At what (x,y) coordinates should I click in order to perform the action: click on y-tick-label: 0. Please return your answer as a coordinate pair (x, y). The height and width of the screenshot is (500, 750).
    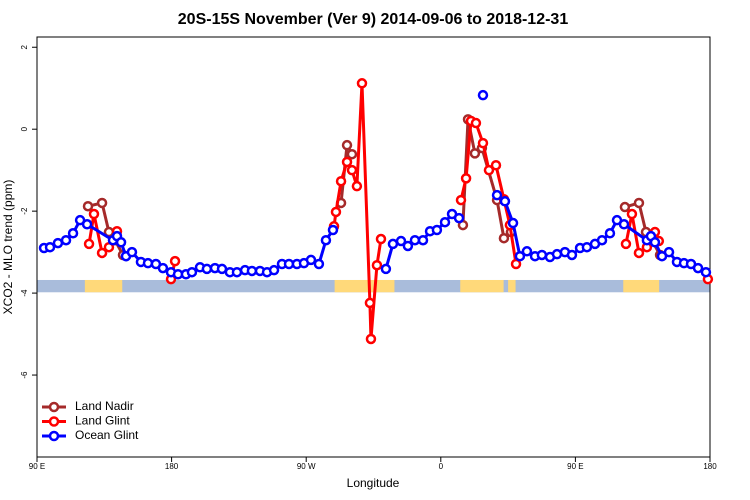
    Looking at the image, I should click on (24, 128).